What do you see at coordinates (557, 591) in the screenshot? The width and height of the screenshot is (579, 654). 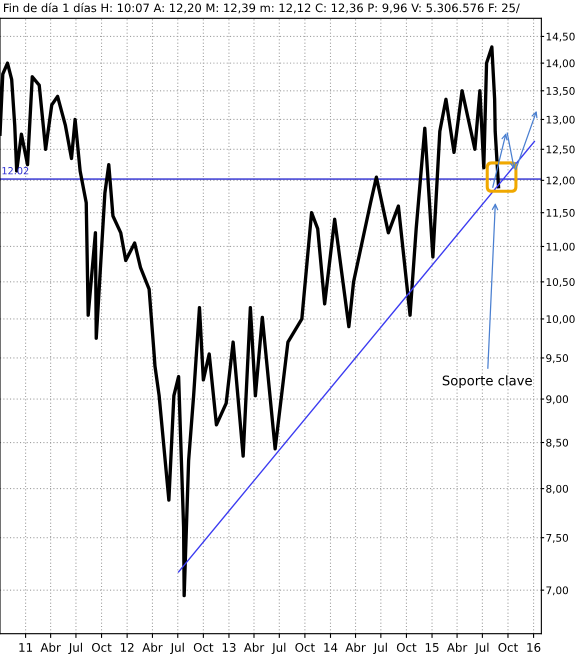 I see `y-tick-label: 7,00` at bounding box center [557, 591].